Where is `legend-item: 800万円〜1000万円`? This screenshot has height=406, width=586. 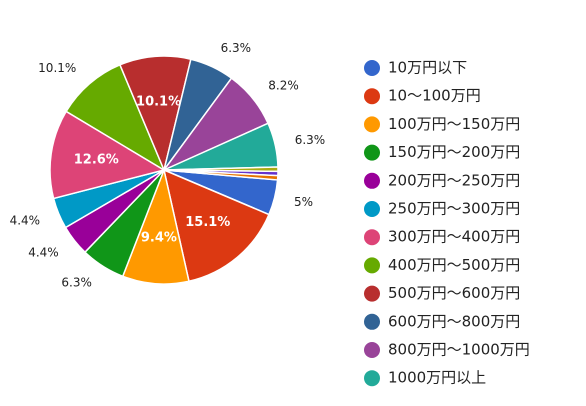
legend-item: 800万円〜1000万円 is located at coordinates (447, 350).